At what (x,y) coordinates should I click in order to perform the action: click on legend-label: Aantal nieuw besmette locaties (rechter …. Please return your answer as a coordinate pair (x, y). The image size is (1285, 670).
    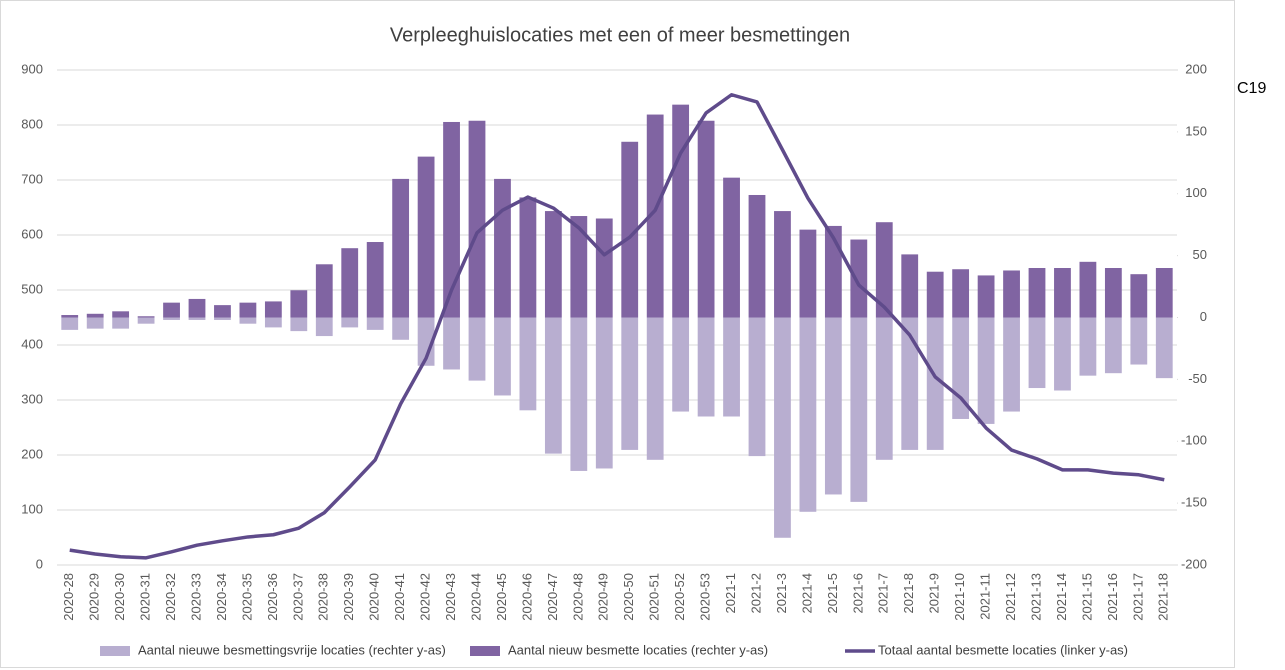
    Looking at the image, I should click on (638, 649).